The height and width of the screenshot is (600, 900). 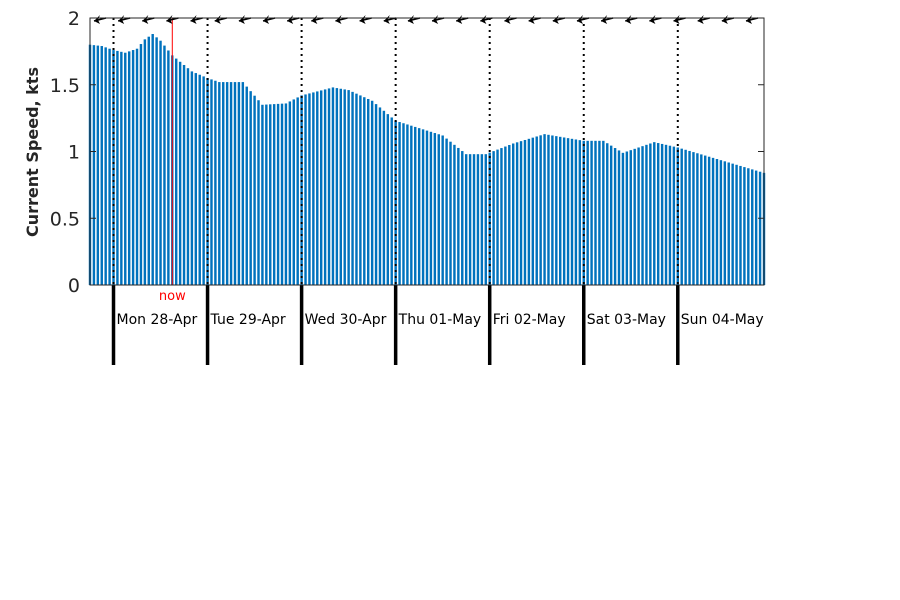 What do you see at coordinates (65, 219) in the screenshot?
I see `y-tick-label: 0.5` at bounding box center [65, 219].